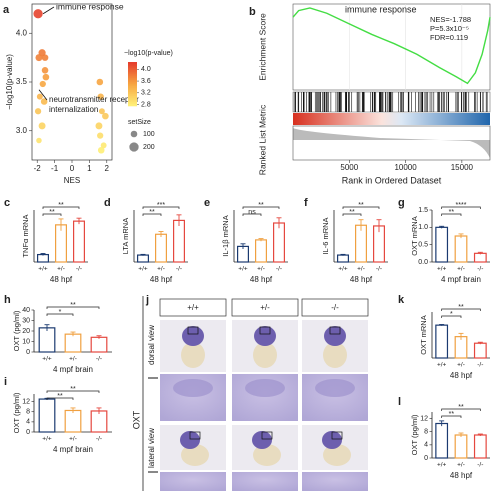 The image size is (500, 491). What do you see at coordinates (38, 168) in the screenshot?
I see `x-tick-label: -2` at bounding box center [38, 168].